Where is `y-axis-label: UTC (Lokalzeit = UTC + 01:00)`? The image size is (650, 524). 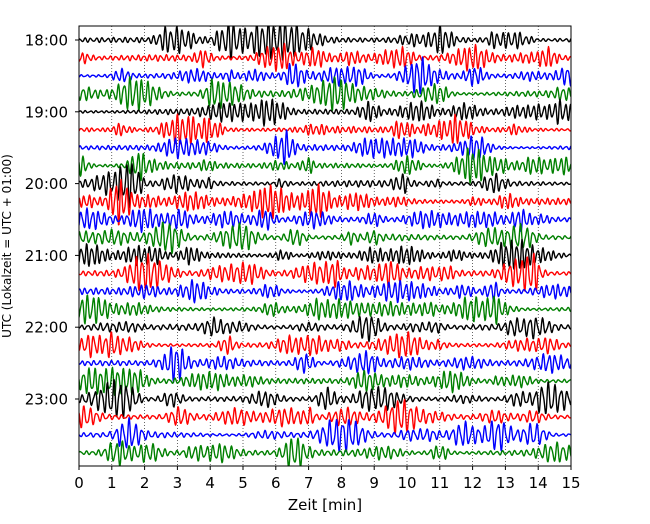 y-axis-label: UTC (Lokalzeit = UTC + 01:00) is located at coordinates (7, 246).